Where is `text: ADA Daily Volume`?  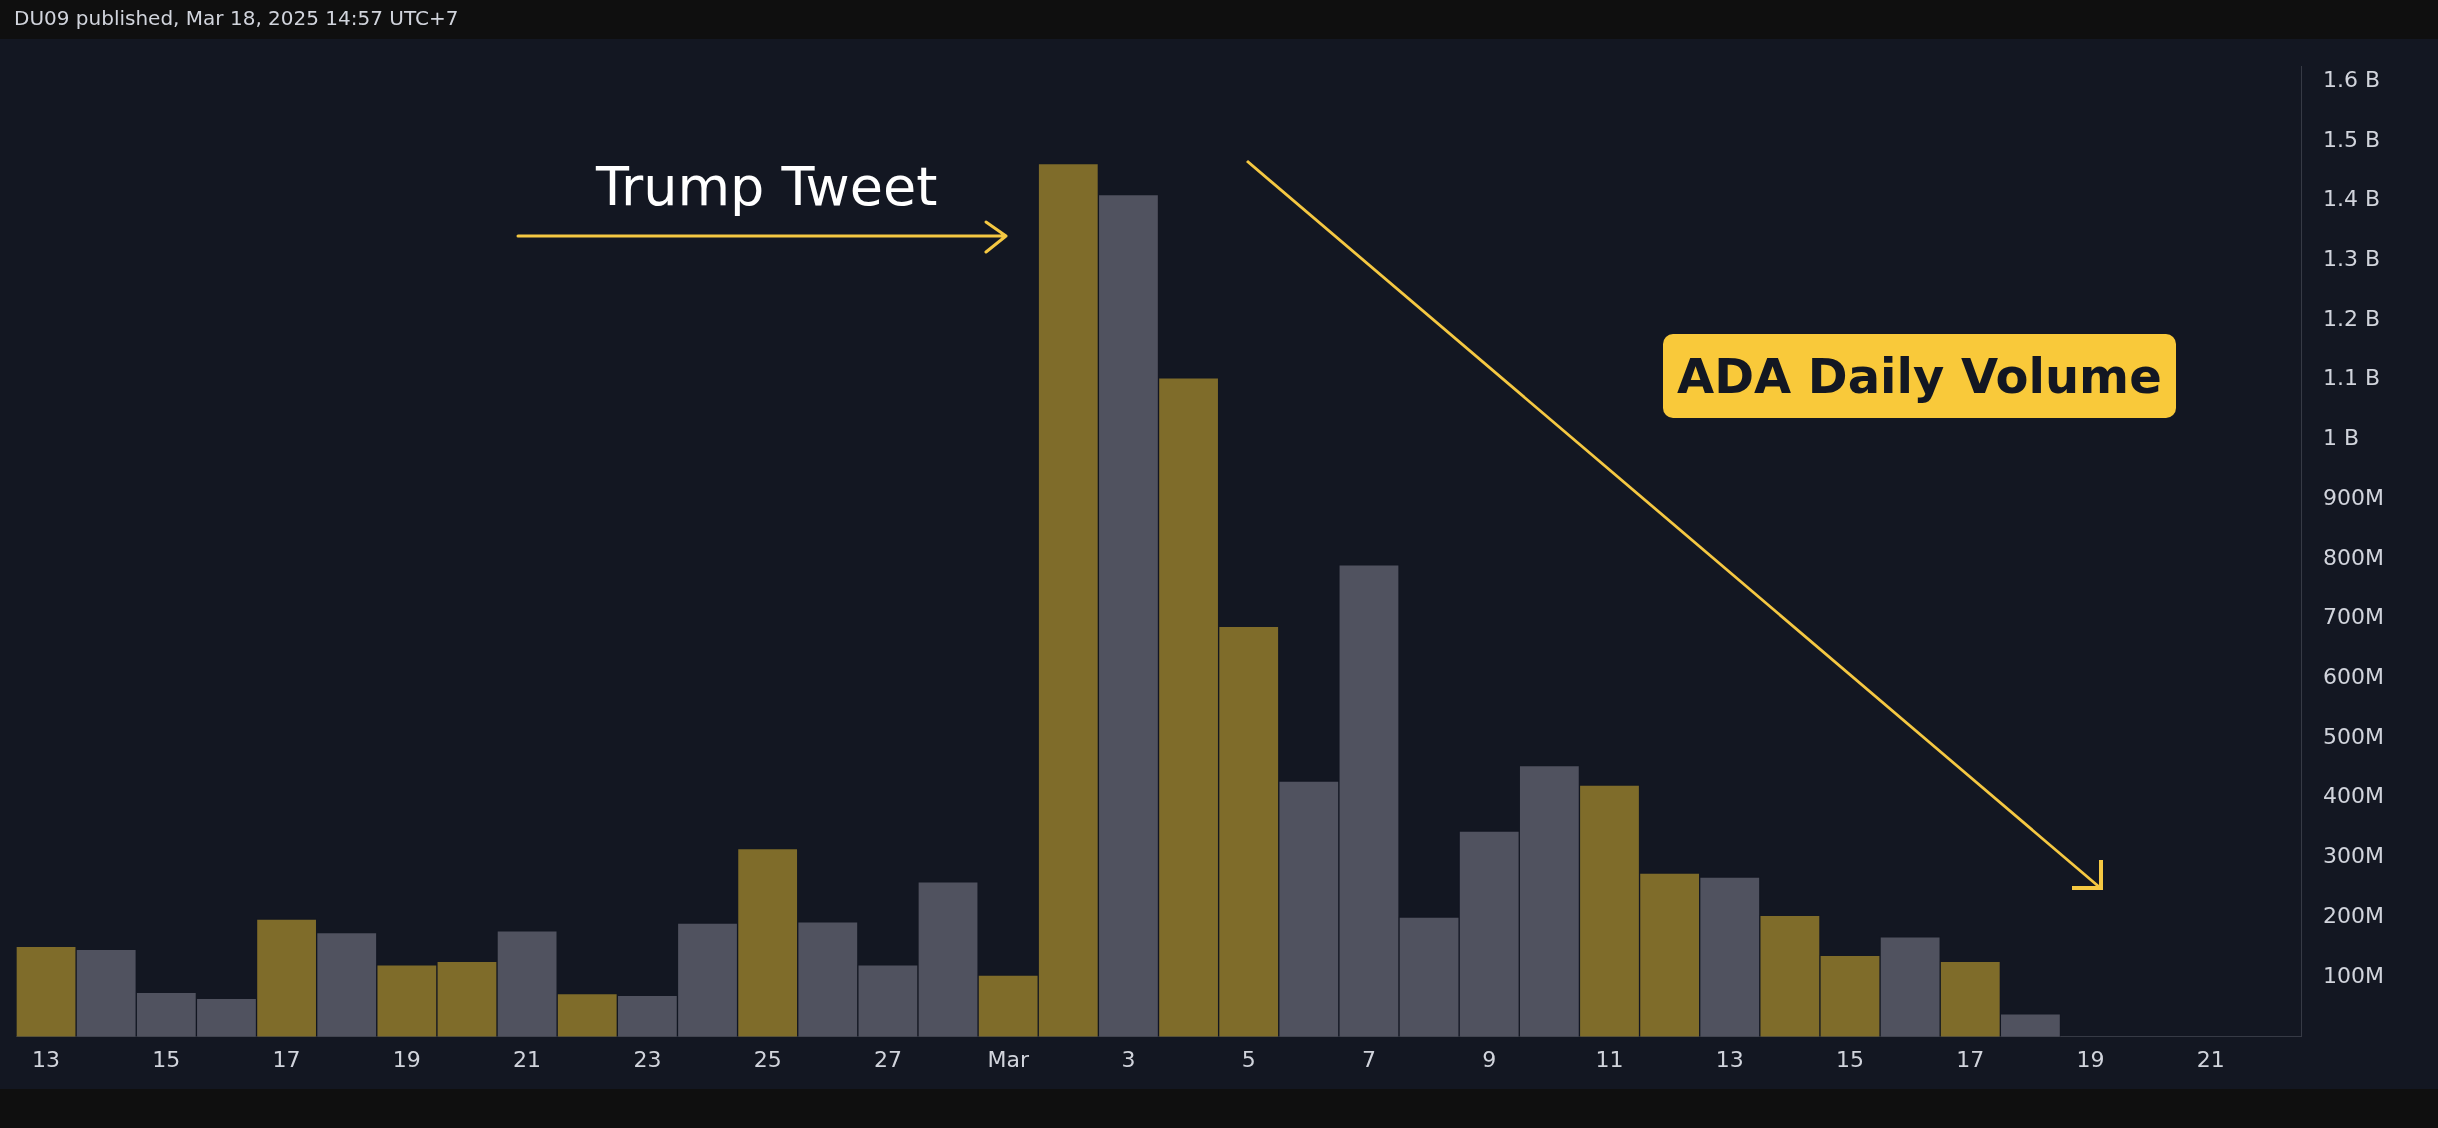 text: ADA Daily Volume is located at coordinates (1919, 376).